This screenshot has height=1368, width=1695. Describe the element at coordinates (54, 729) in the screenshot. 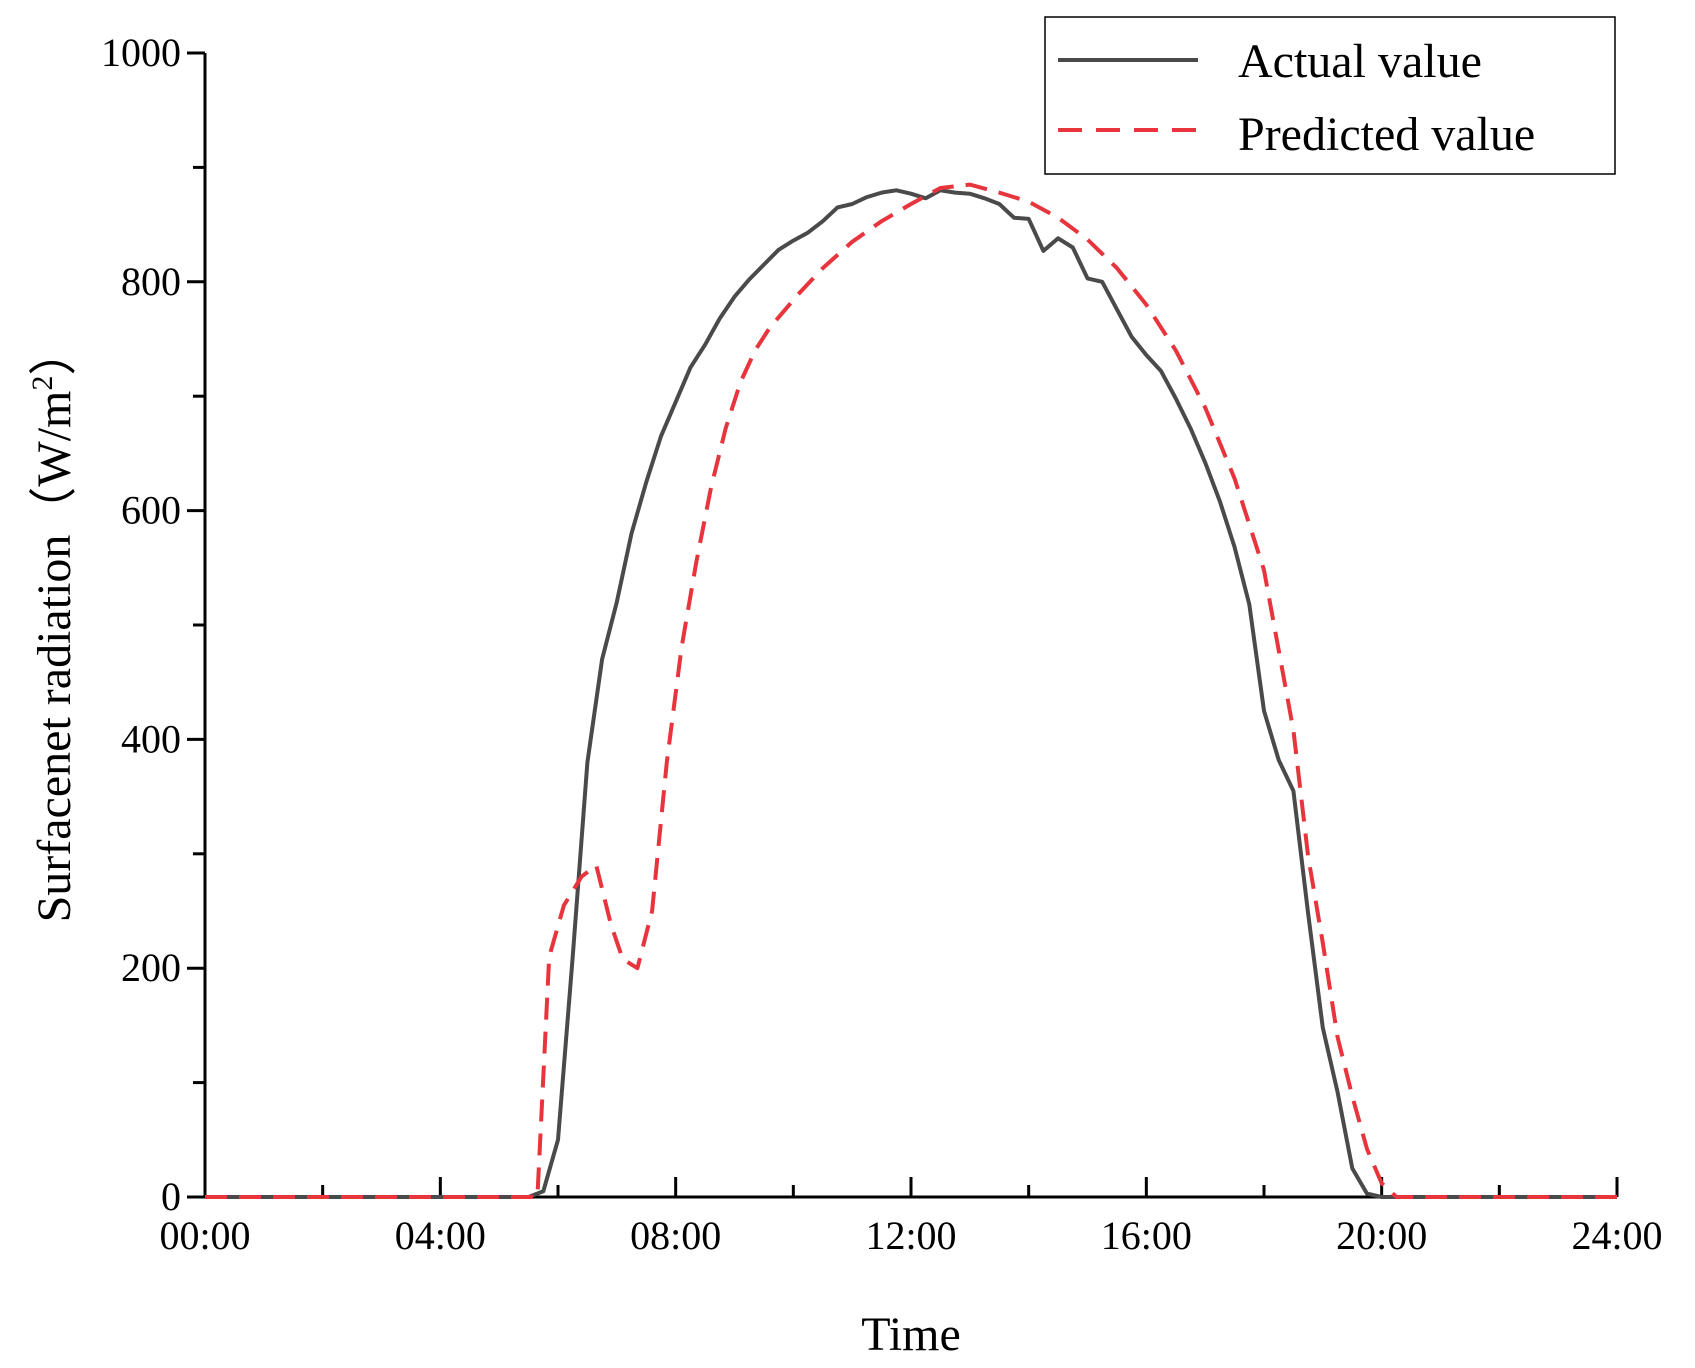

I see `y-axis-title-main: Surfacenet radiation` at that location.